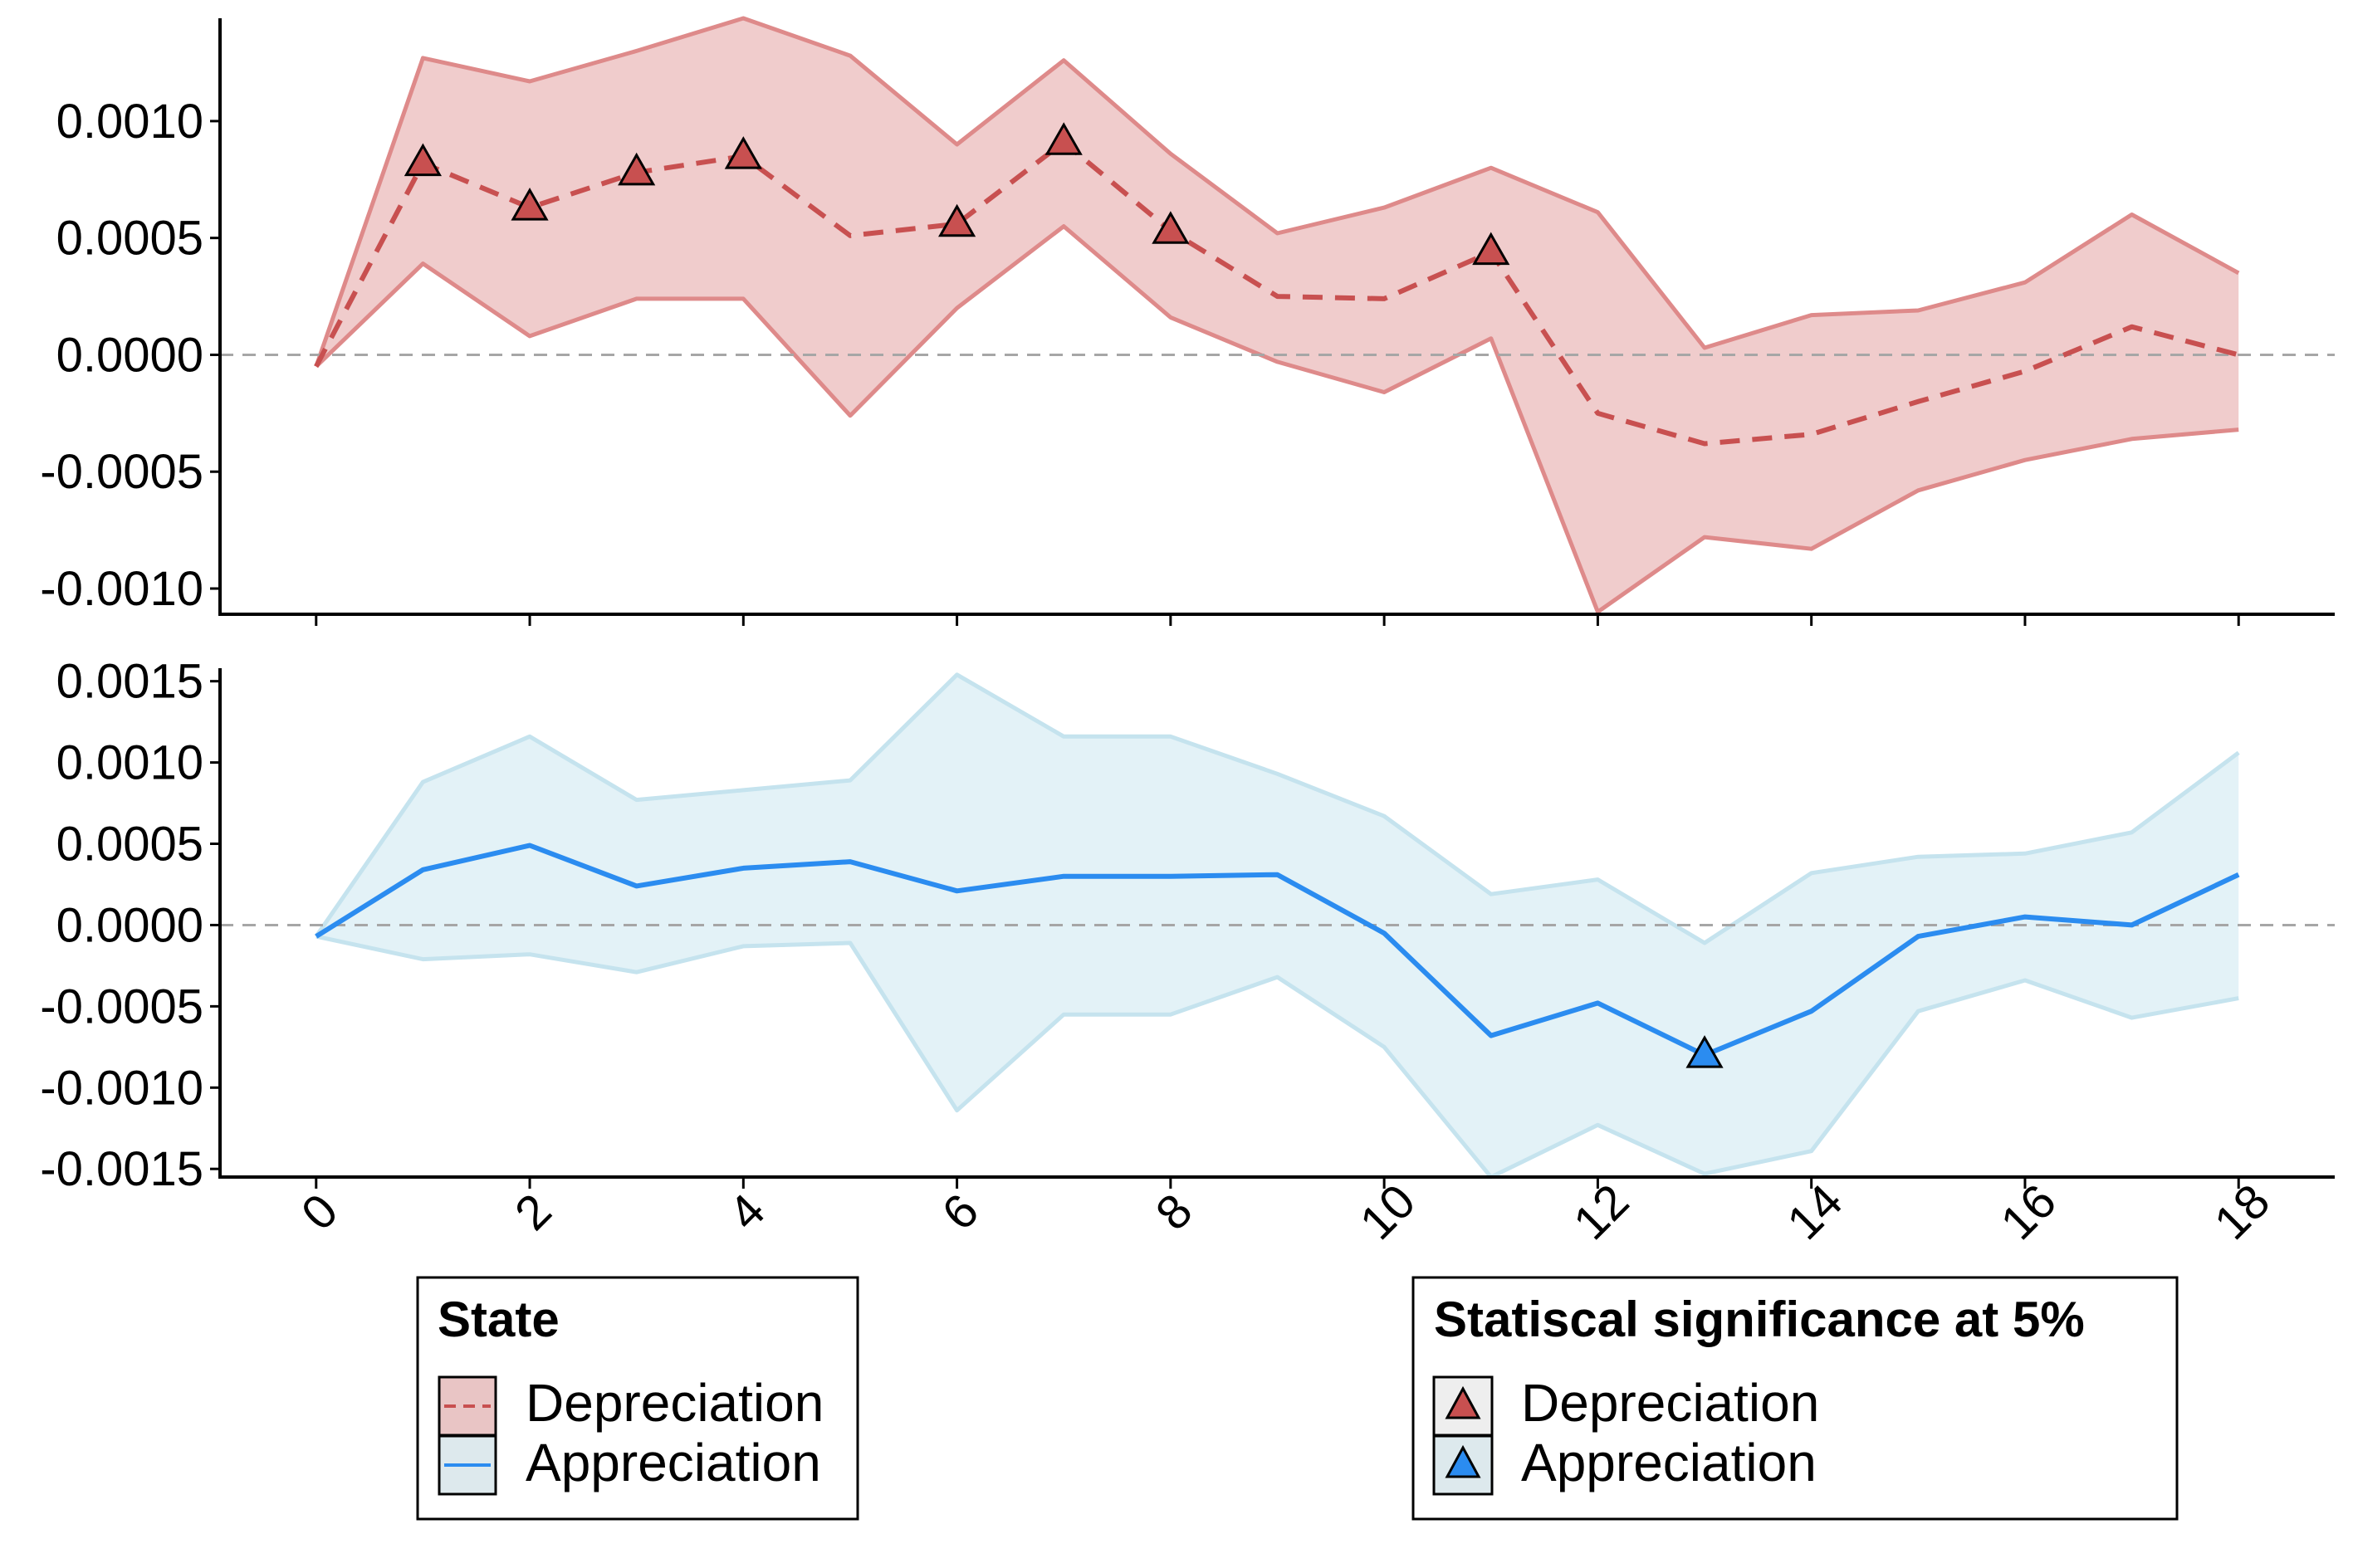  I want to click on bot-xtick-label: 16, so click(2028, 1212).